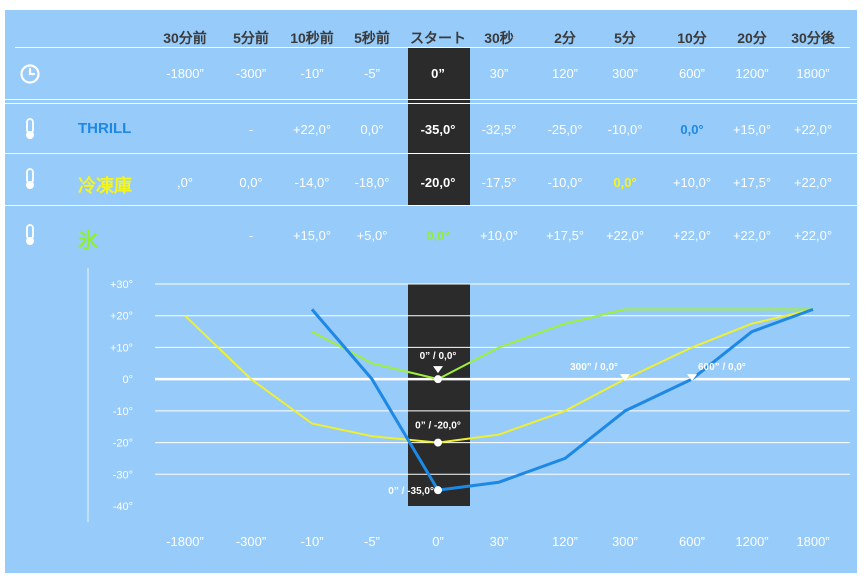 Image resolution: width=868 pixels, height=578 pixels. What do you see at coordinates (499, 129) in the screenshot?
I see `temperature-cell: -32,5°` at bounding box center [499, 129].